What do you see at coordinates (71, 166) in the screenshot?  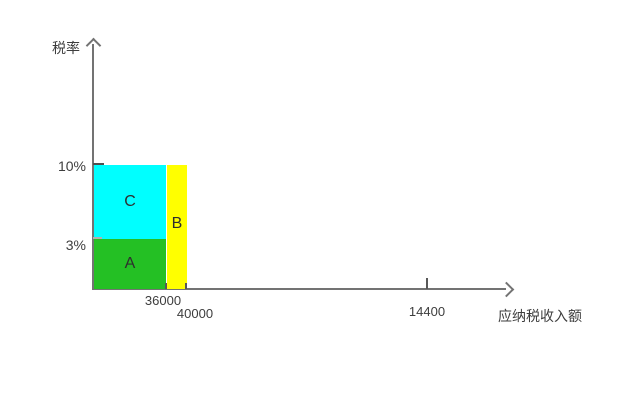 I see `y-tick-label-10pct: 10%` at bounding box center [71, 166].